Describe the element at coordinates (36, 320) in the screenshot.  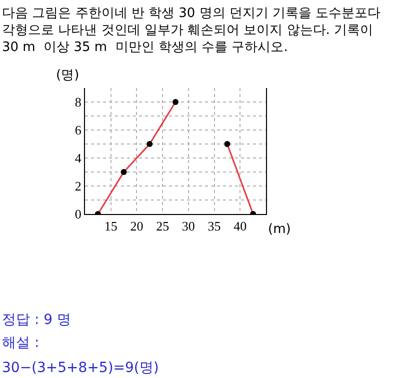
I see `text: 정답 : 9 명` at that location.